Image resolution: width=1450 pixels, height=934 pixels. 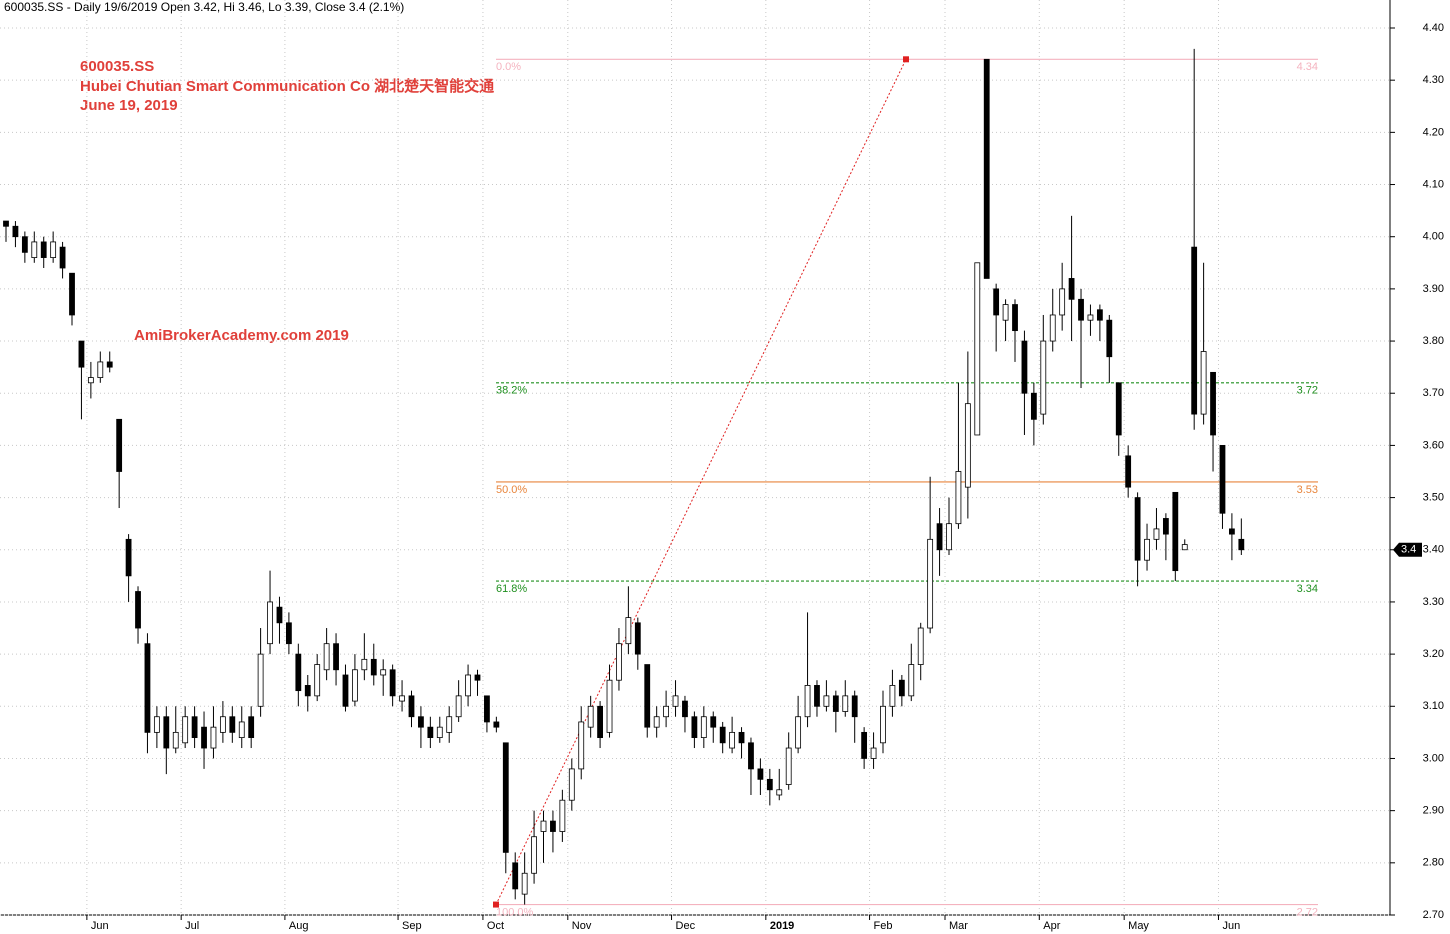 What do you see at coordinates (511, 391) in the screenshot?
I see `fib-label: 38.2%` at bounding box center [511, 391].